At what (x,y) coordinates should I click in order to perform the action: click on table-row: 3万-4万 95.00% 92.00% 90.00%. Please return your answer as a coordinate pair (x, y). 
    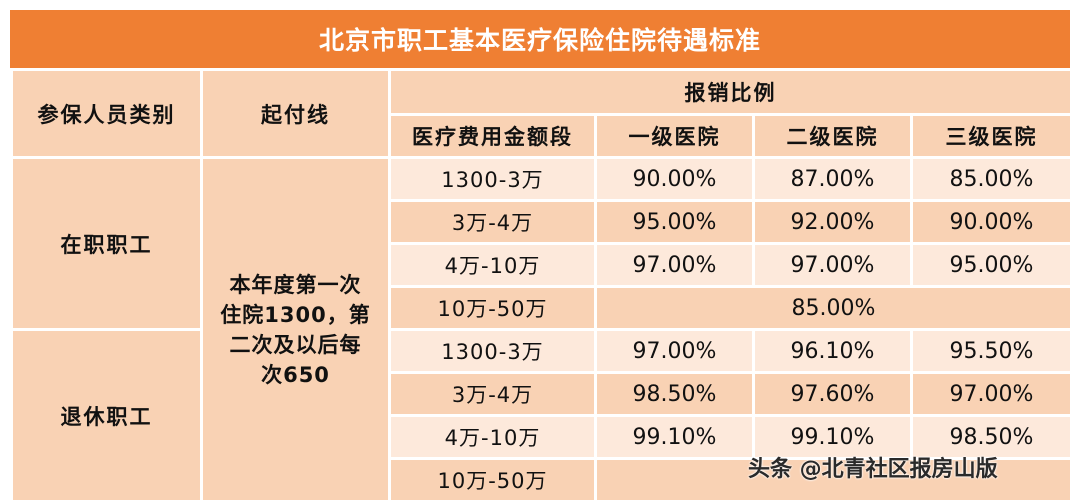
    Looking at the image, I should click on (542, 222).